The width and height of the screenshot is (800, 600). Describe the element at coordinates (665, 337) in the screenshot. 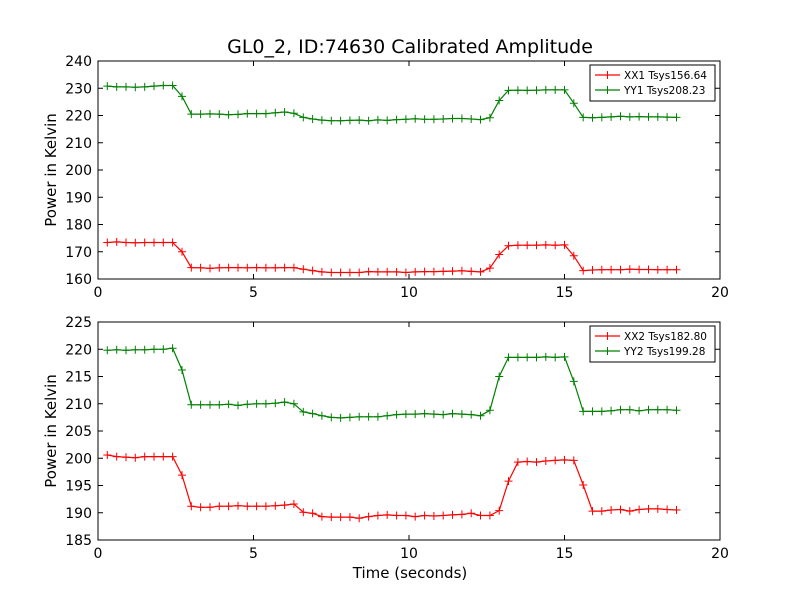

I see `legend-label: XX2 Tsys182.80` at that location.